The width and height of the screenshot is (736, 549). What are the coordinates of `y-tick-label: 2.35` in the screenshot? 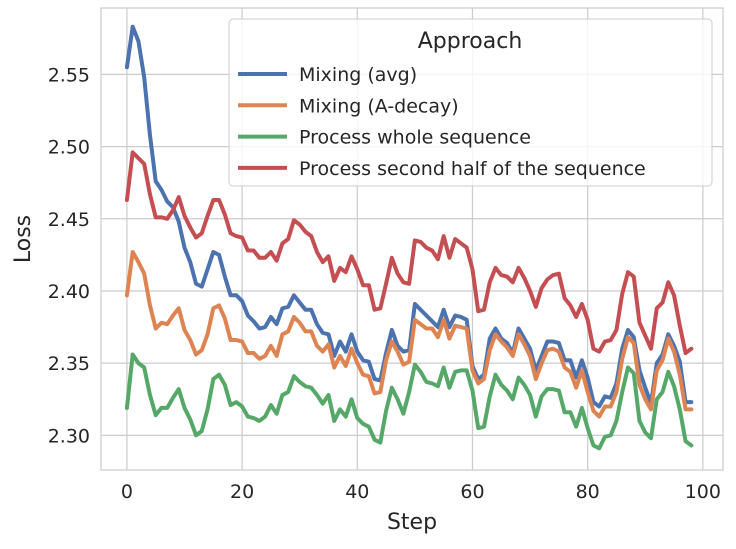 It's located at (69, 364).